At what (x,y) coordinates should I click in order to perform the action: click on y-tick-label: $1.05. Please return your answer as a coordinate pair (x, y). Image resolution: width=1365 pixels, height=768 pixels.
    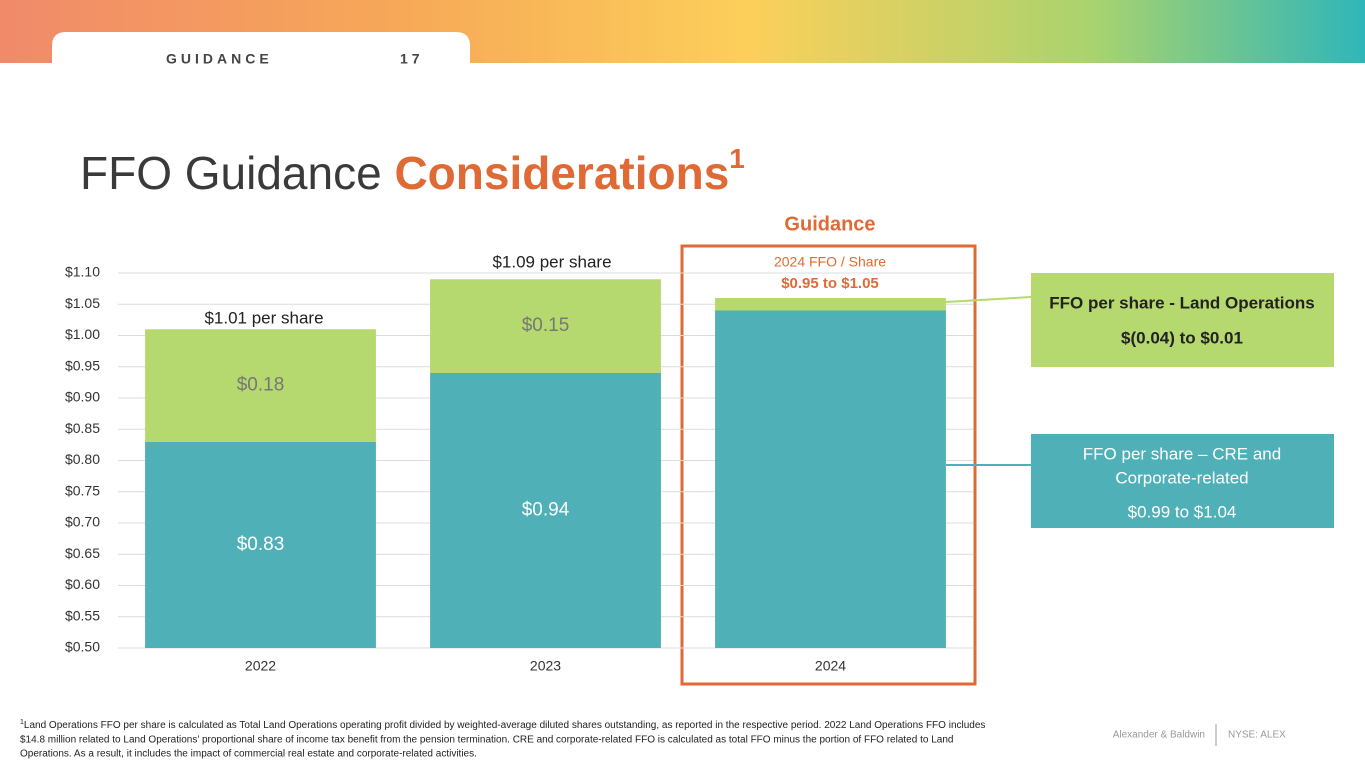
    Looking at the image, I should click on (82, 303).